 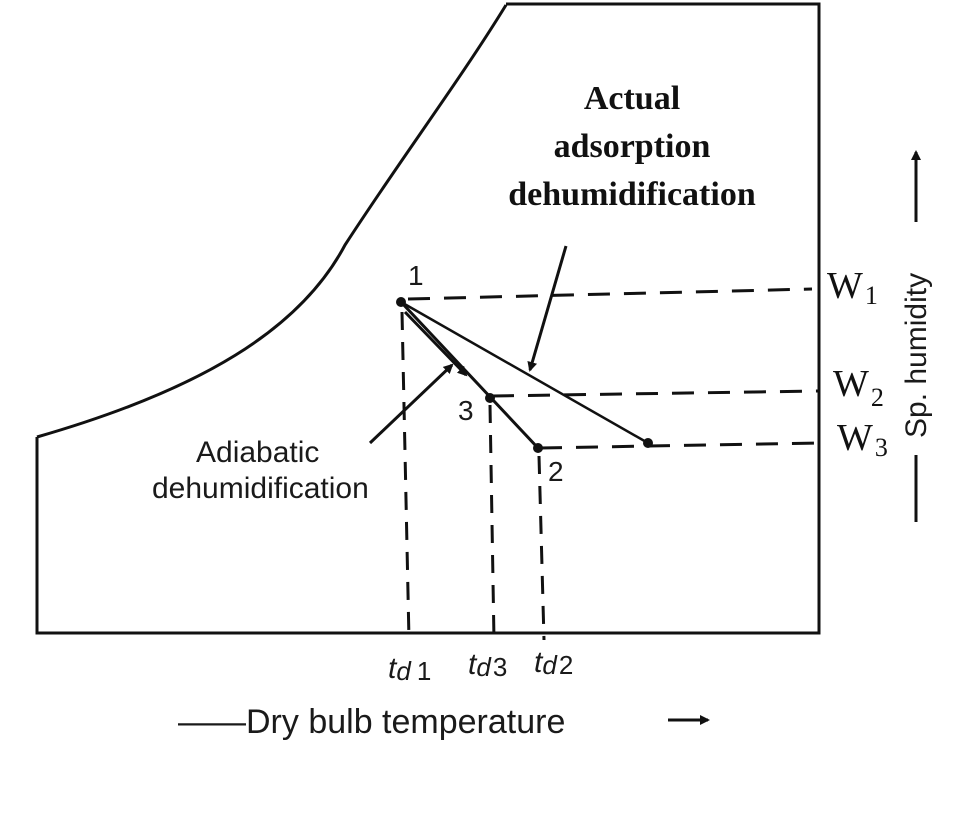 I want to click on w1-label: W1, so click(x=852, y=287).